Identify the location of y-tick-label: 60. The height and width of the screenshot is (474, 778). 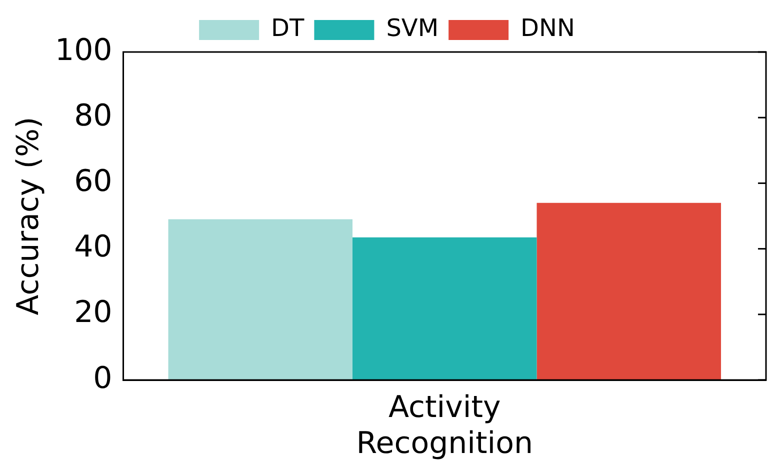
(93, 181).